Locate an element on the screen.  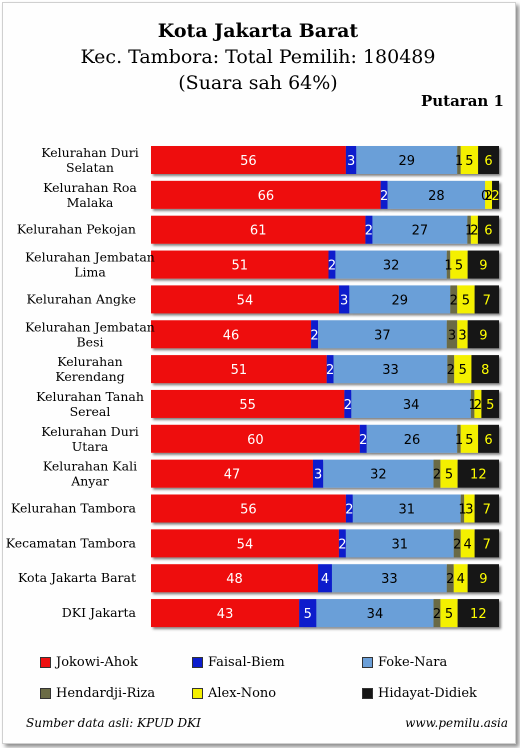
bar-segment-foke-nara-dki-jakarta is located at coordinates (375, 613).